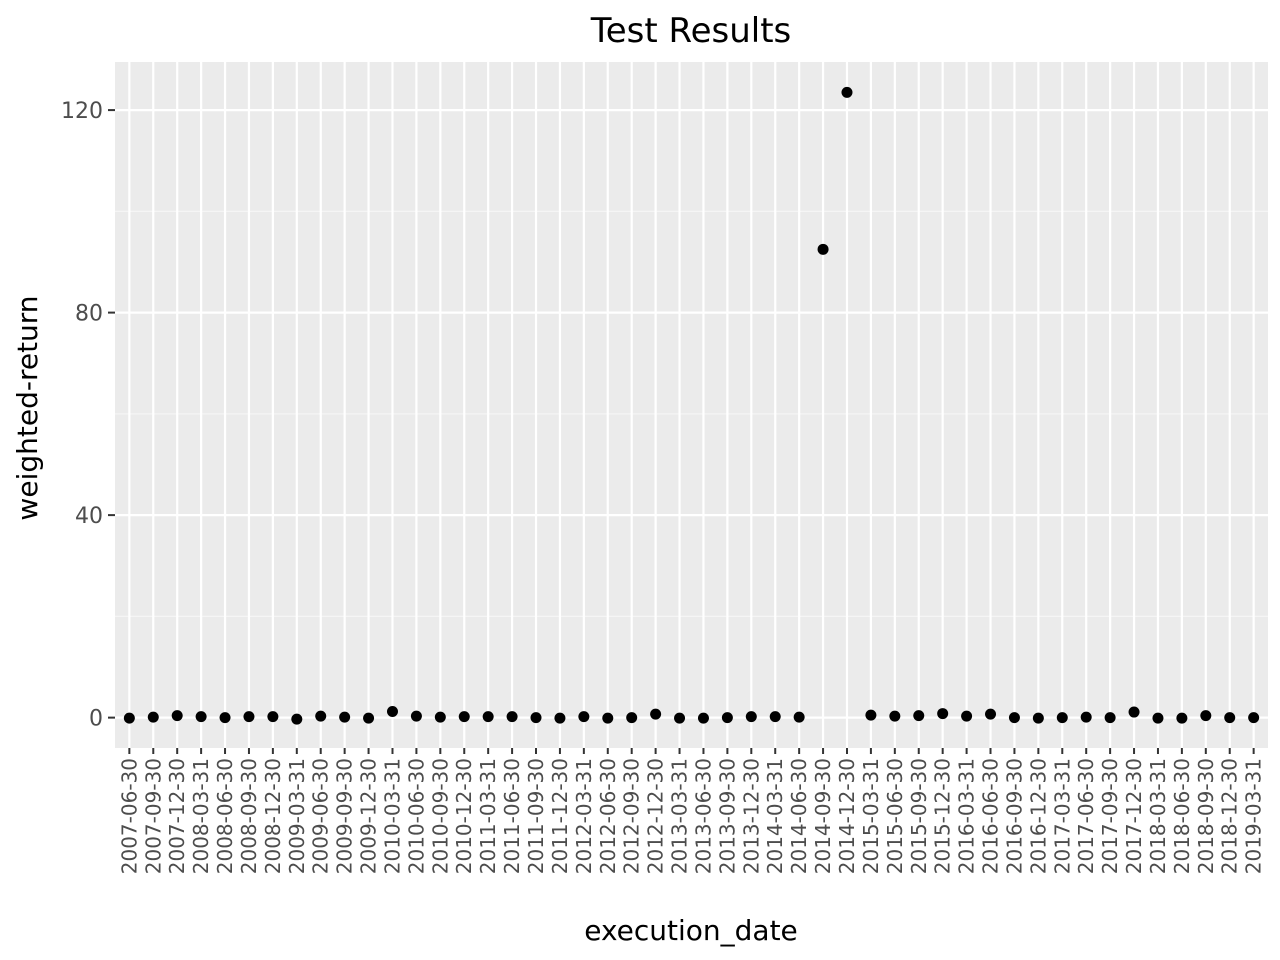 This screenshot has width=1280, height=960. What do you see at coordinates (440, 816) in the screenshot?
I see `x-tick-label: 2010-09-30` at bounding box center [440, 816].